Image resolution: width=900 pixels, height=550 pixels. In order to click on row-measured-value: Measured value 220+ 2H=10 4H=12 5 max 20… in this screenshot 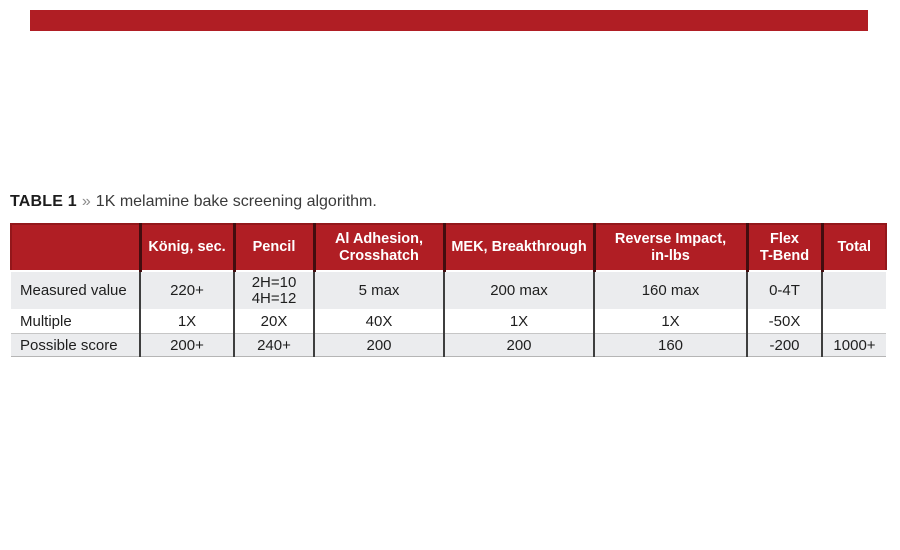, I will do `click(448, 290)`.